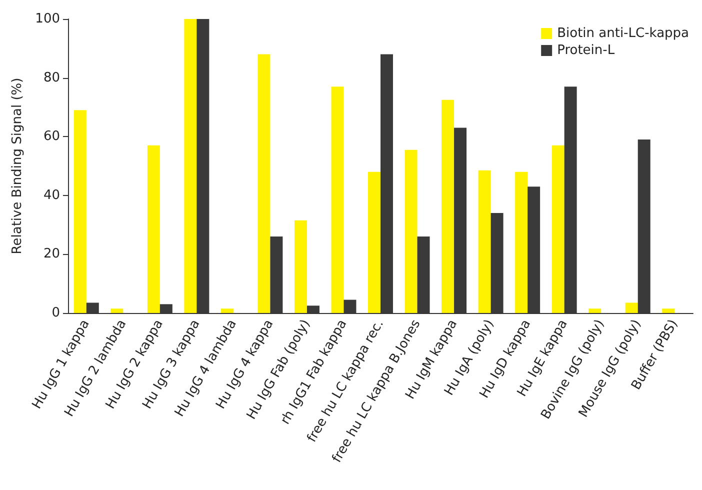 This screenshot has width=702, height=490. I want to click on y-tick-label: 0, so click(56, 313).